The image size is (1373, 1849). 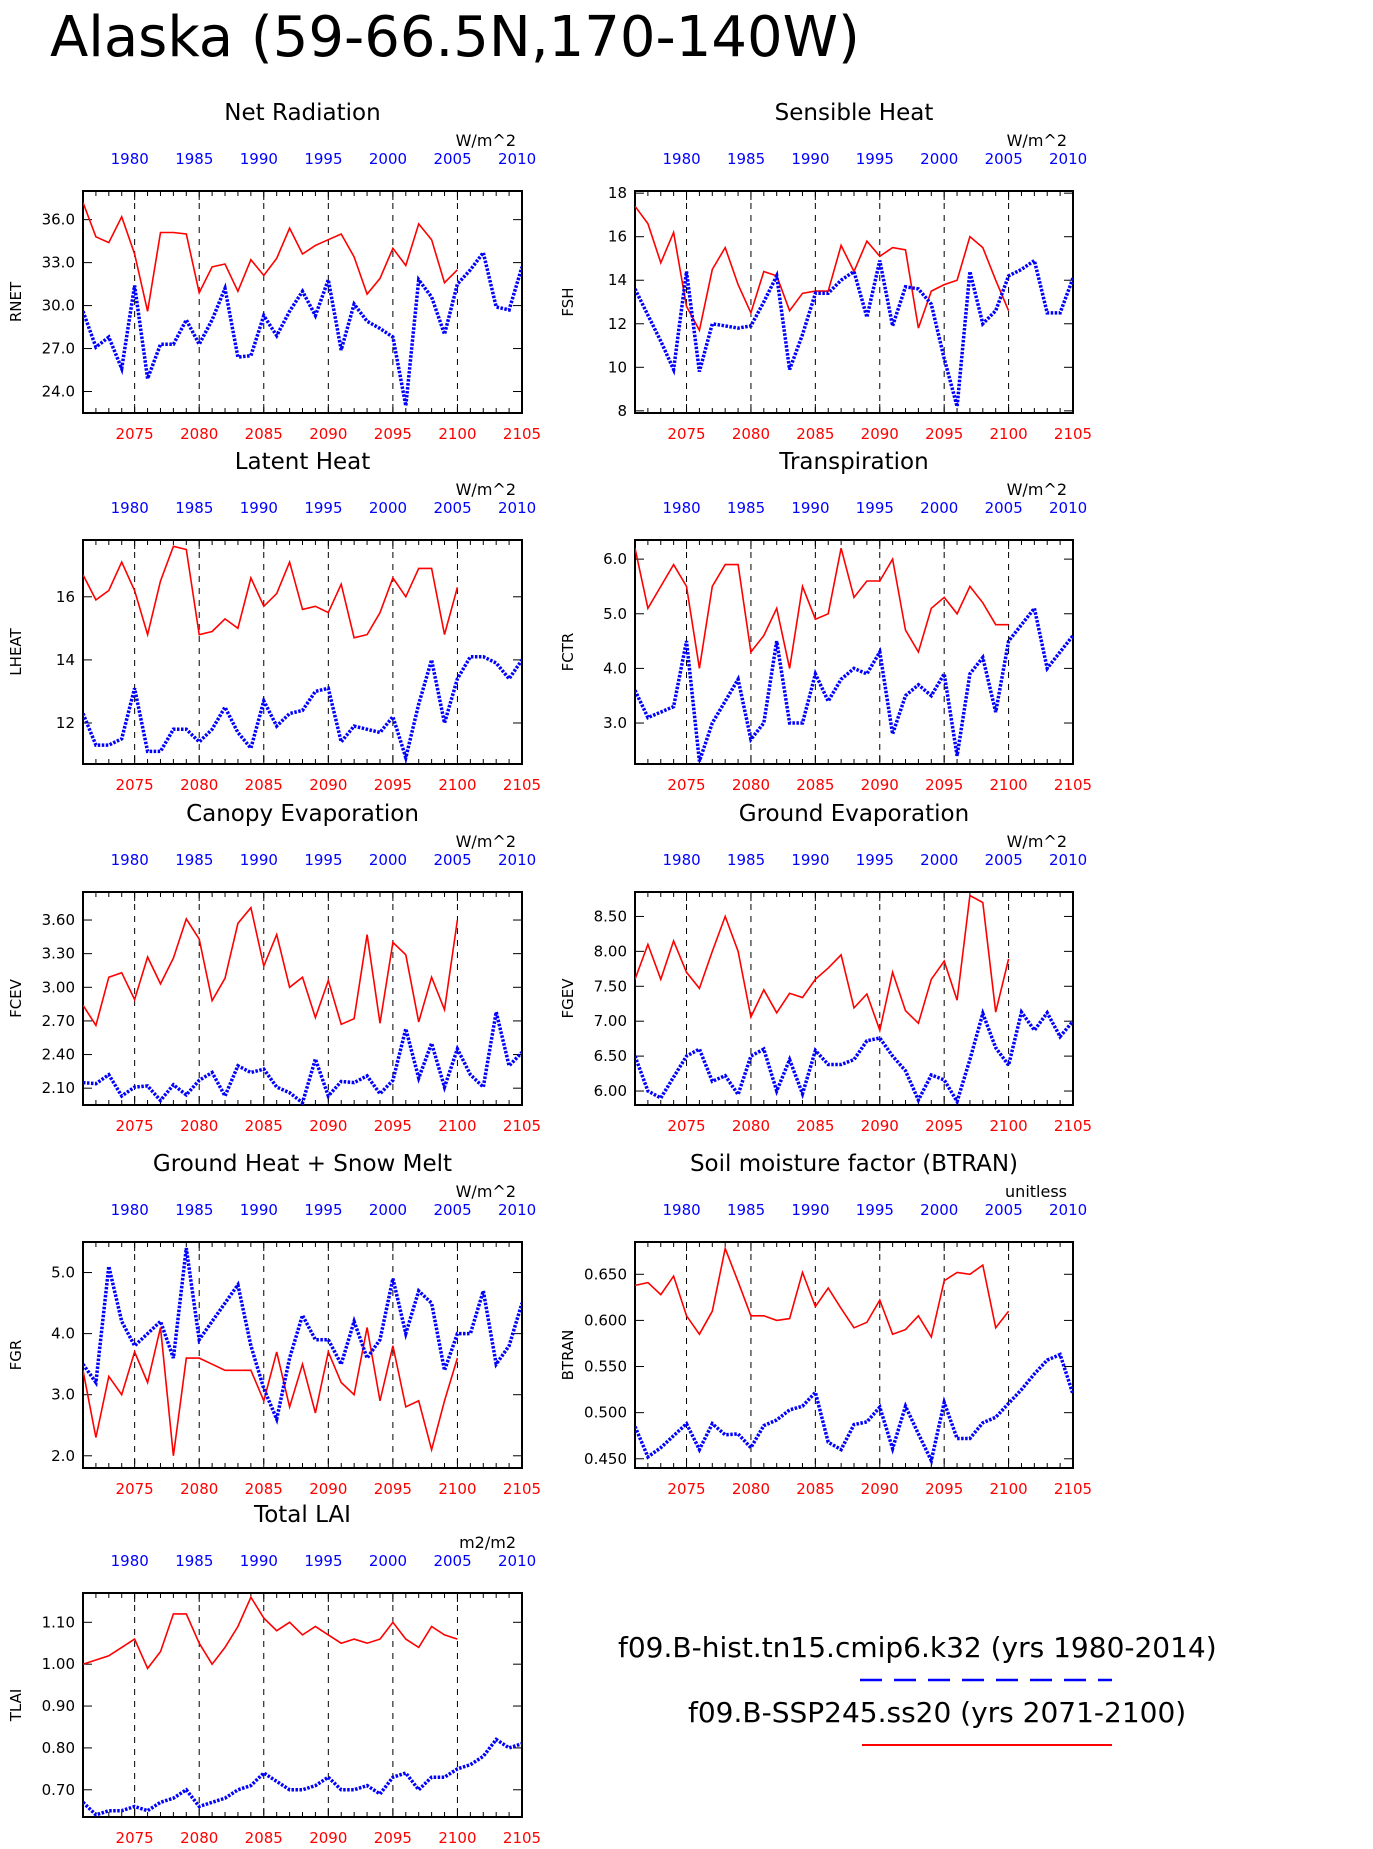 I want to click on panel-title: Ground Evaporation, so click(x=854, y=814).